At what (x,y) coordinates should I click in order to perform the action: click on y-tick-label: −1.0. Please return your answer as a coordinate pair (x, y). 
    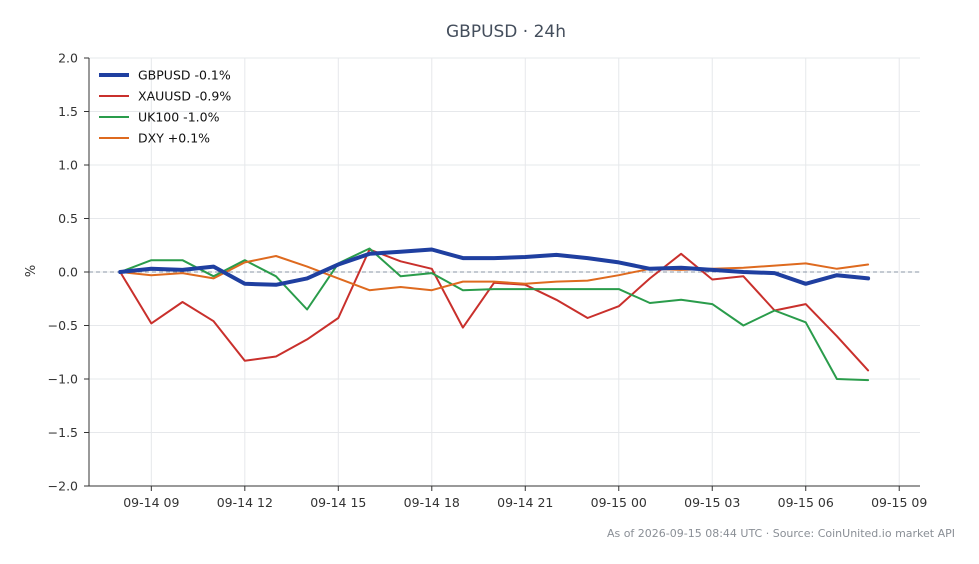
    Looking at the image, I should click on (63, 379).